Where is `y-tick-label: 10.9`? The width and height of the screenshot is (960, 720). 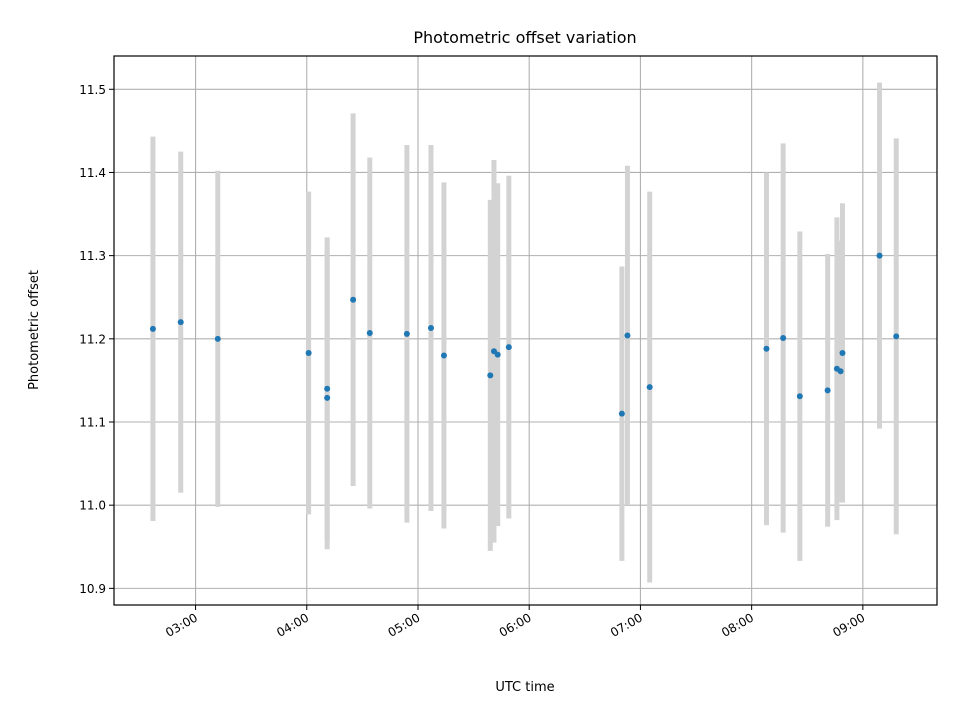 y-tick-label: 10.9 is located at coordinates (92, 589).